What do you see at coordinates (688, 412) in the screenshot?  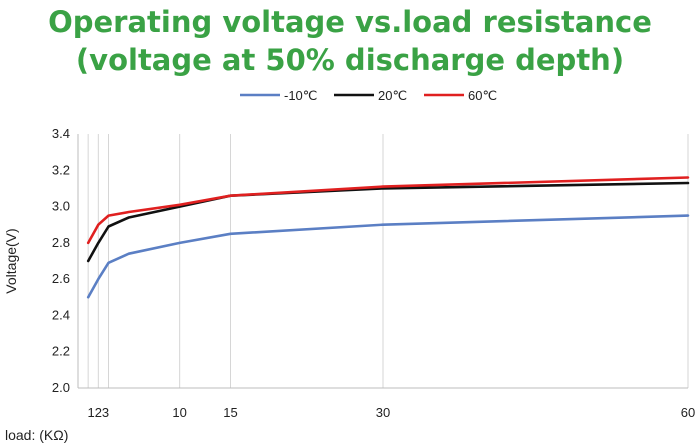 I see `x-tick-label: 60` at bounding box center [688, 412].